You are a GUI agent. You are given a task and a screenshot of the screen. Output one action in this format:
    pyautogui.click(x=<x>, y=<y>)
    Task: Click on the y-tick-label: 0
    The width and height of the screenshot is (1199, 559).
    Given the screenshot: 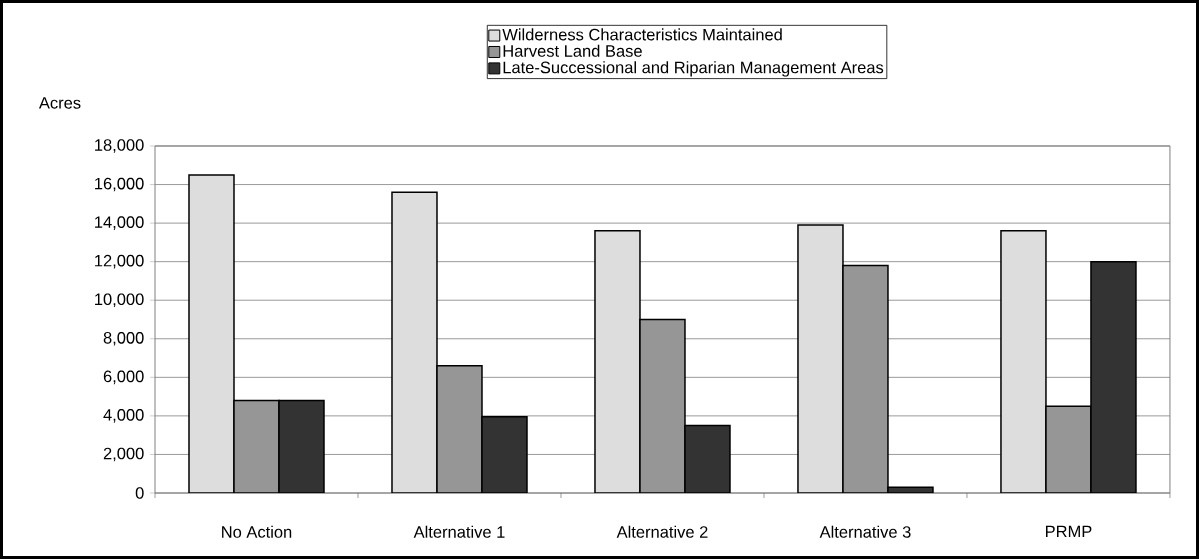 What is the action you would take?
    pyautogui.click(x=139, y=493)
    